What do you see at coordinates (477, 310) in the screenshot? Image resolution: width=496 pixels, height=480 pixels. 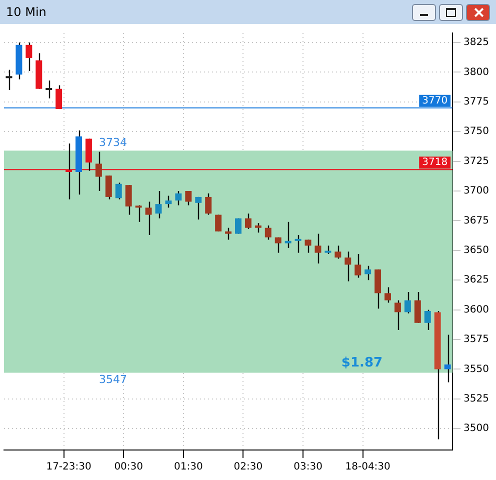 I see `y-tick-label: 3600` at bounding box center [477, 310].